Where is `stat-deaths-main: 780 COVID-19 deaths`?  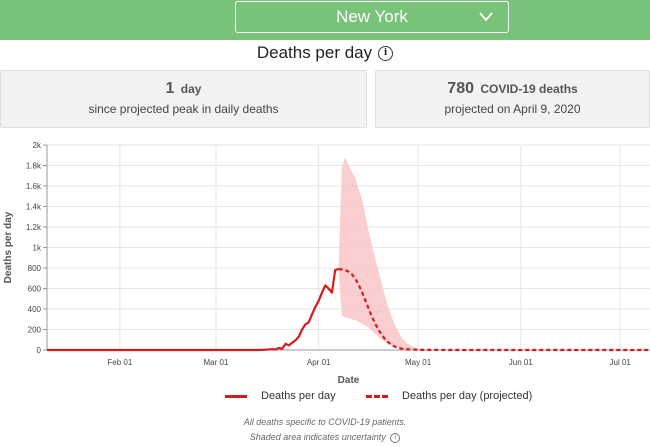 stat-deaths-main: 780 COVID-19 deaths is located at coordinates (512, 89).